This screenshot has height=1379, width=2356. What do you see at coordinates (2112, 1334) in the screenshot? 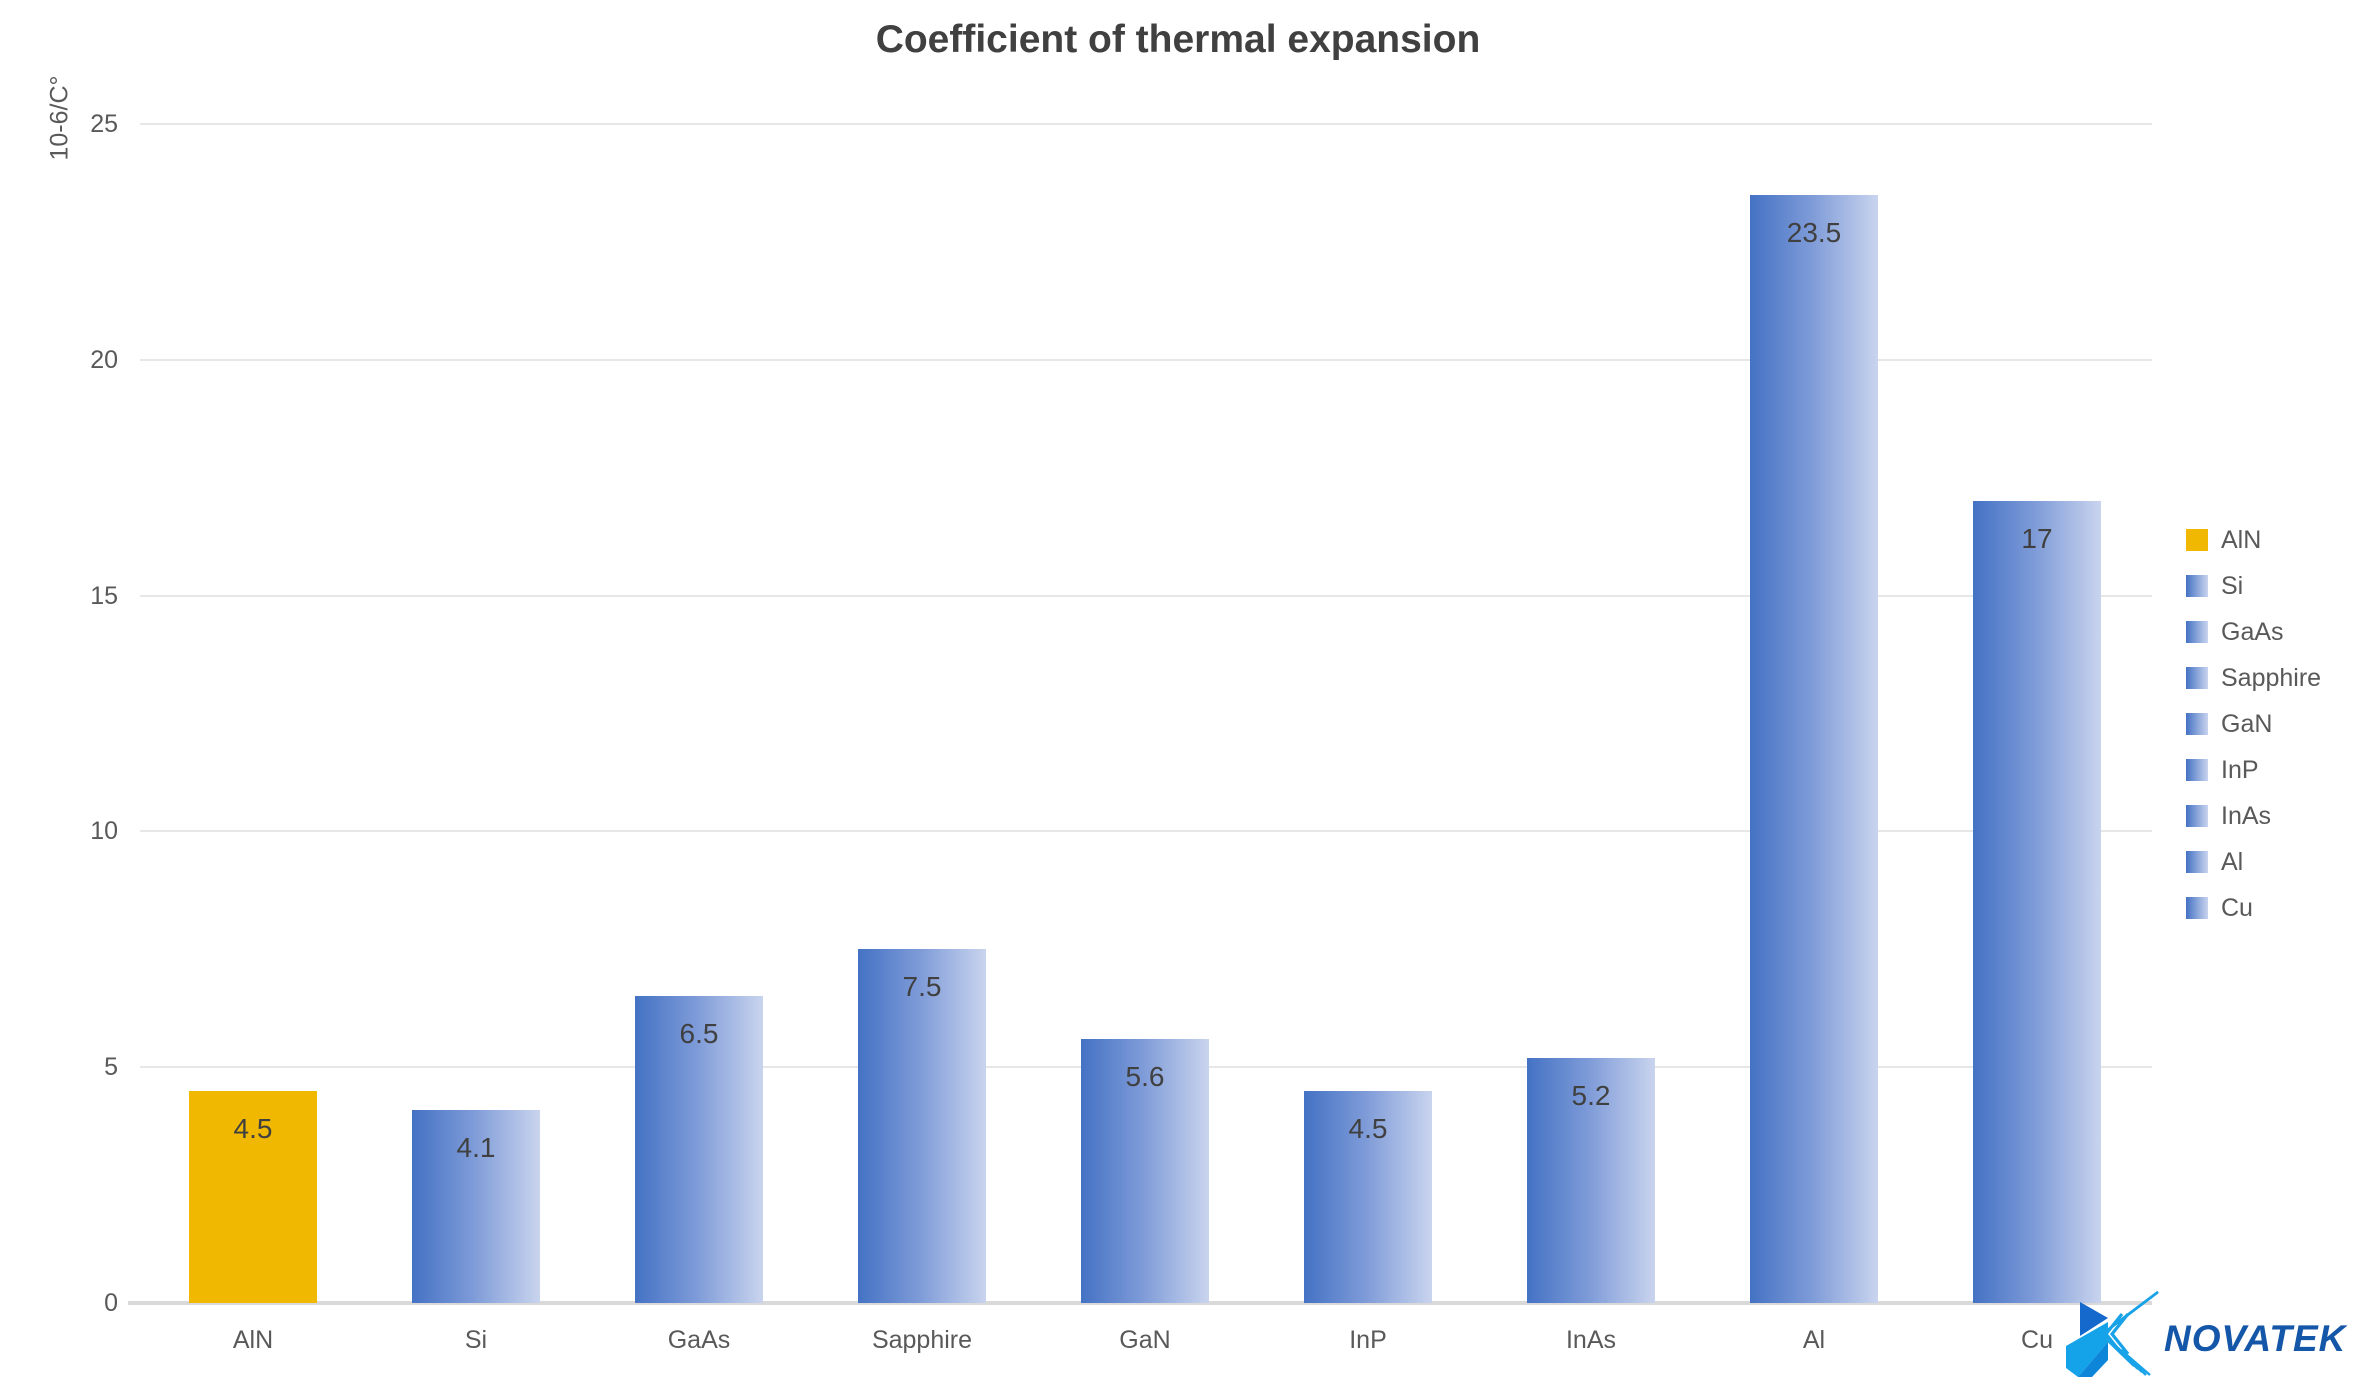
I see `novatek-logo-icon` at bounding box center [2112, 1334].